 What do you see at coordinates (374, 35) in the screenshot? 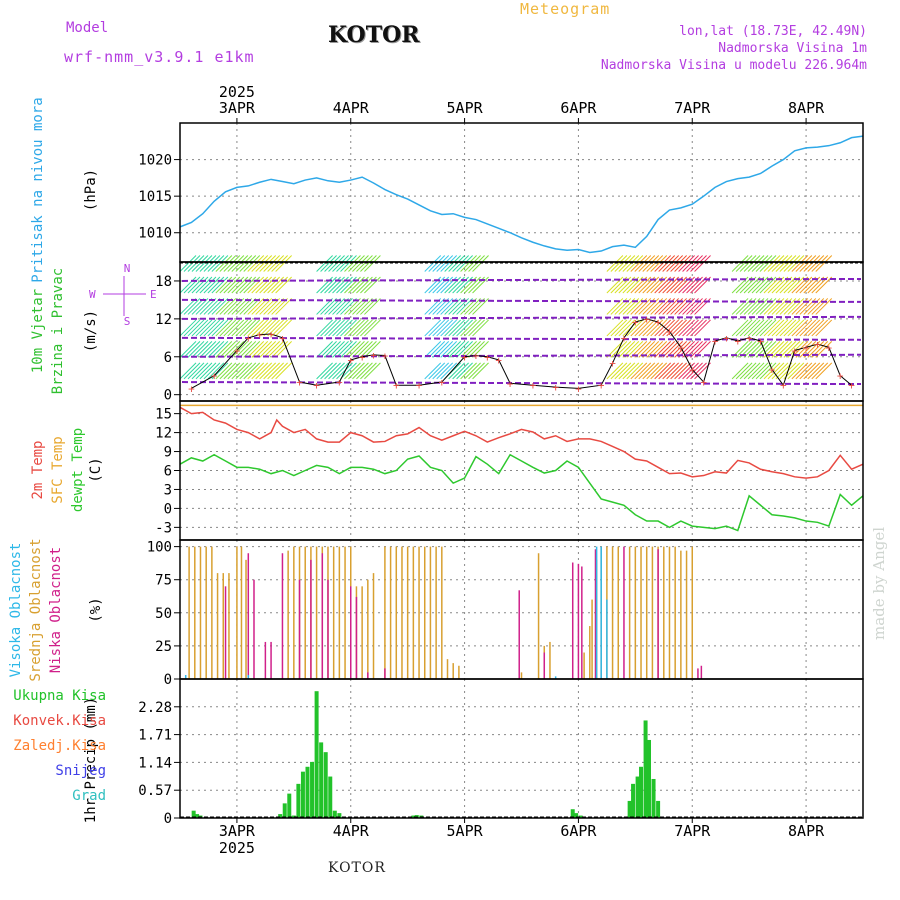
I see `location-title: KOTOR` at bounding box center [374, 35].